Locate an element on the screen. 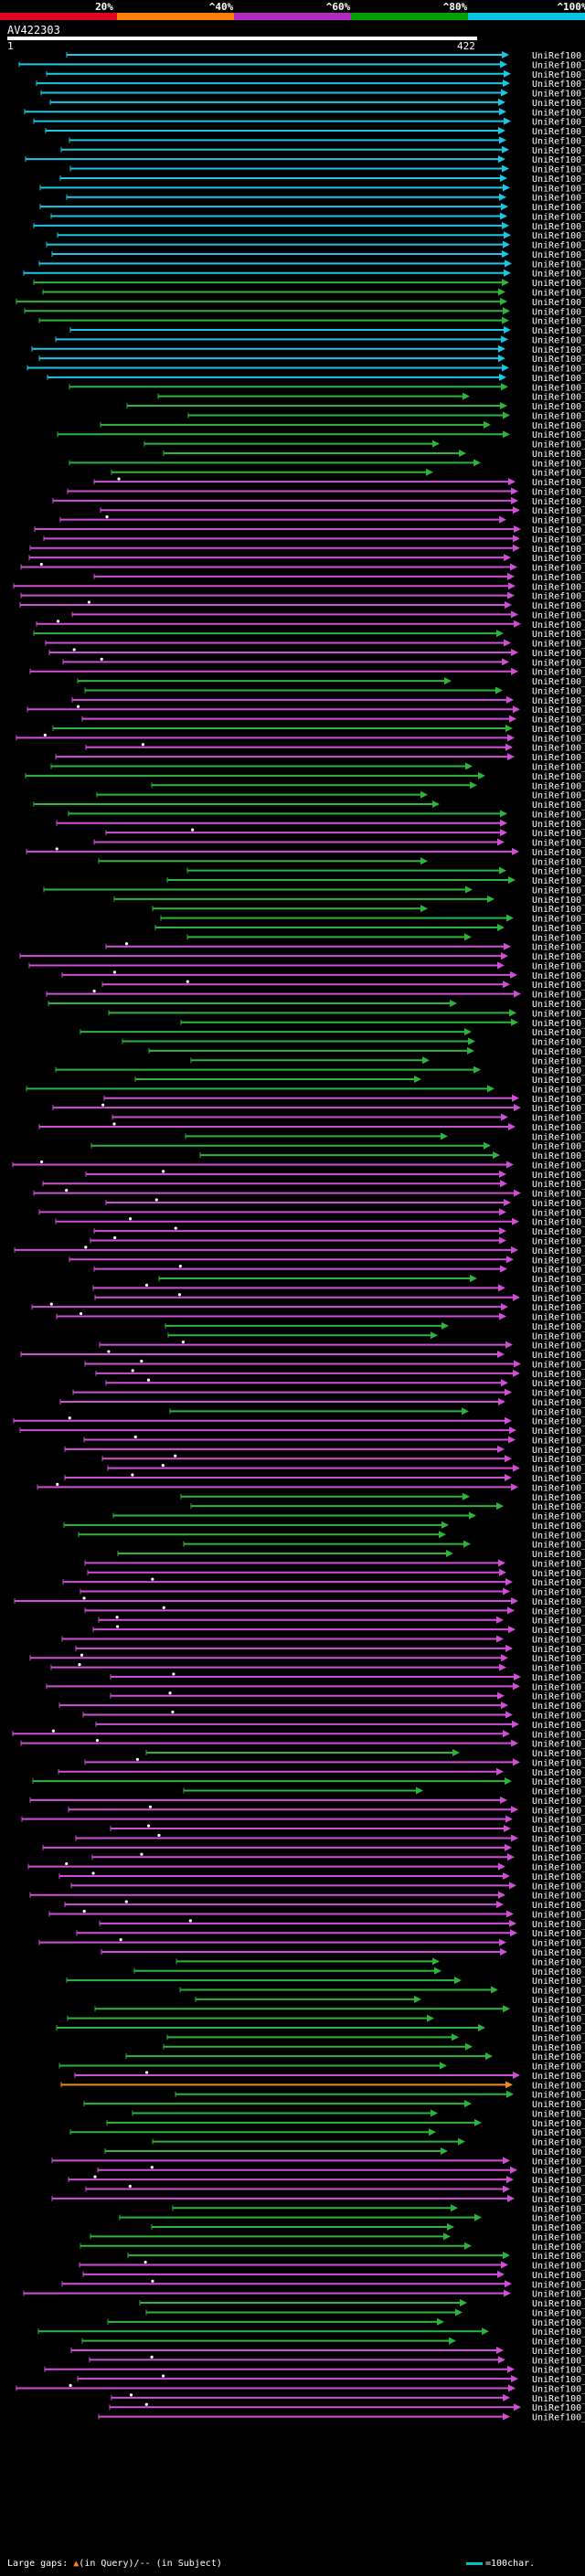  hit-row: UniRef100_C5XW47 is located at coordinates (315, 245).